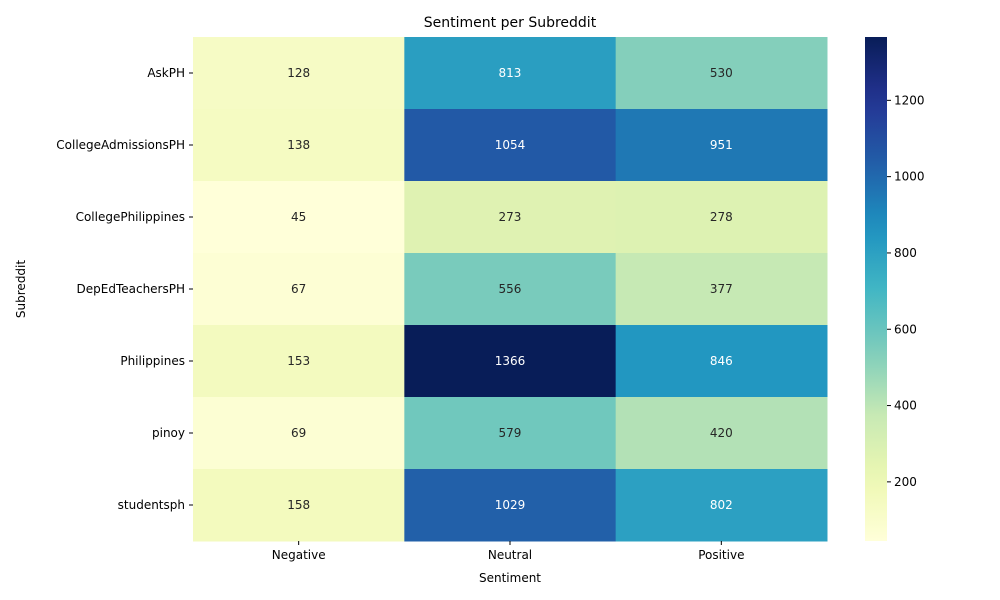 This screenshot has width=1000, height=600. I want to click on y-tick-label: DepEdTeachersPH, so click(131, 289).